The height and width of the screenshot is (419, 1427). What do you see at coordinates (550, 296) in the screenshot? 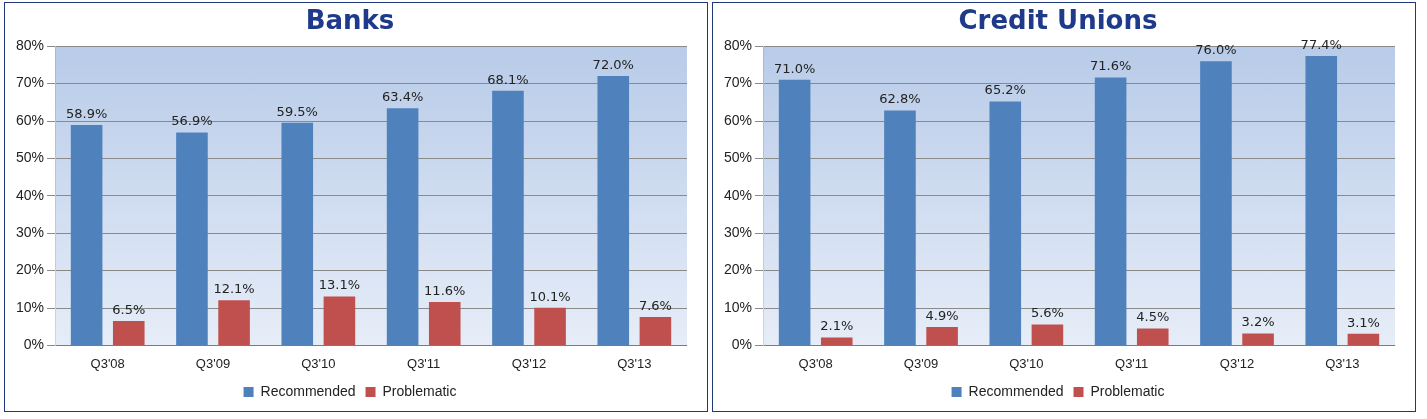
I see `data-label: 10.1%` at bounding box center [550, 296].